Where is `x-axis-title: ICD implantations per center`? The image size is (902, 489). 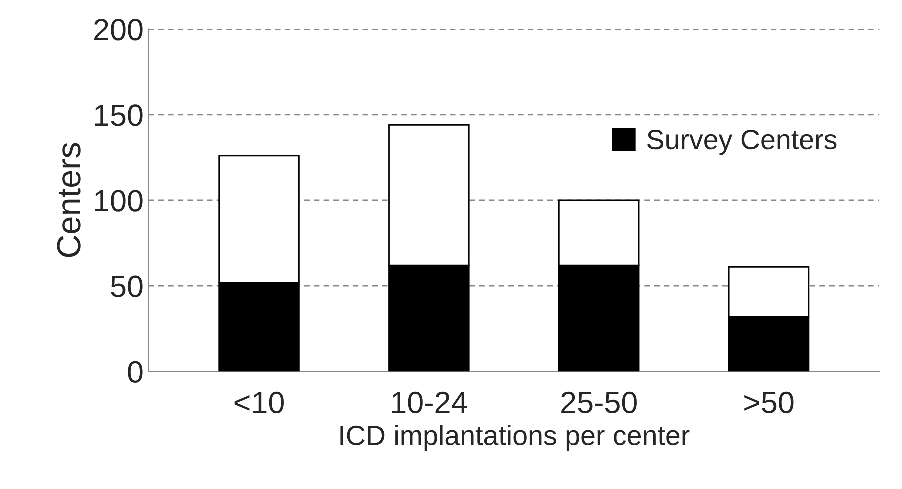 x-axis-title: ICD implantations per center is located at coordinates (515, 438).